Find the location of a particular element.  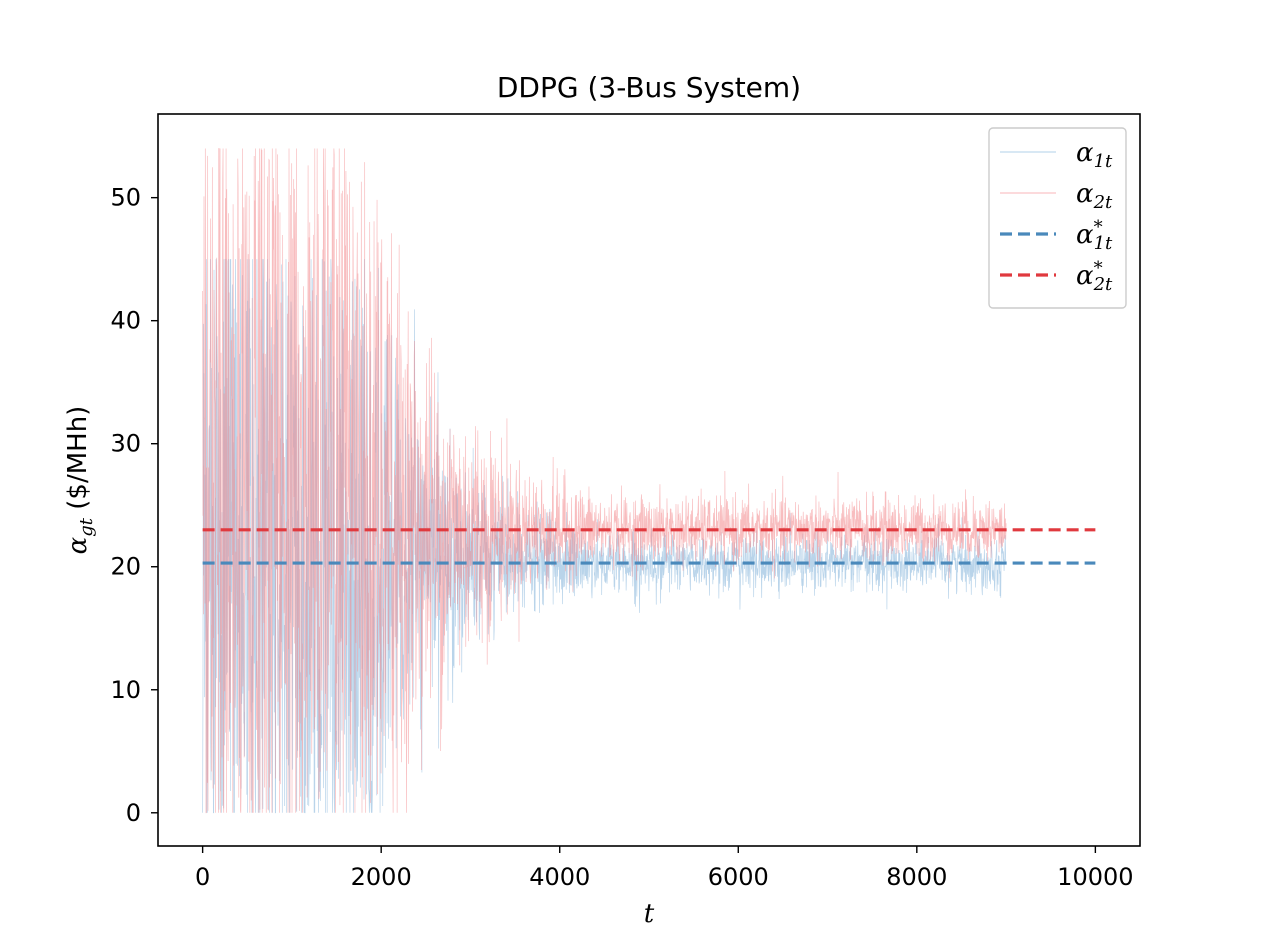

y-tick-label: 0 is located at coordinates (133, 813).